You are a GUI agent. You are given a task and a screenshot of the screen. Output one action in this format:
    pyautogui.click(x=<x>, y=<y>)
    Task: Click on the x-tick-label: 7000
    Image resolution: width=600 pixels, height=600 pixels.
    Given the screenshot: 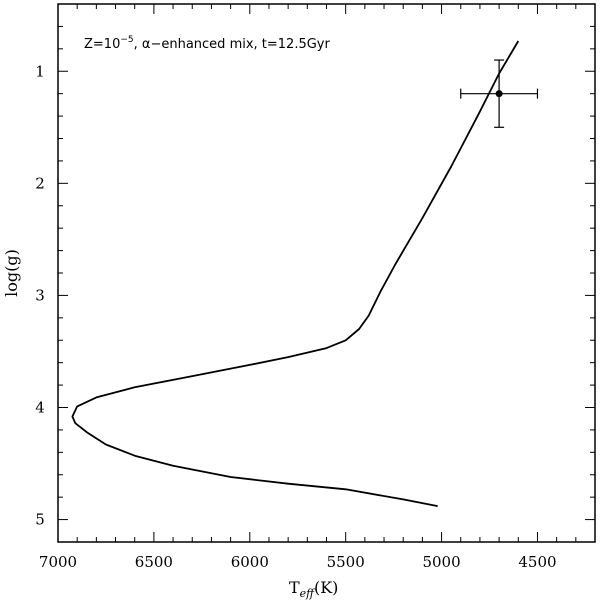 What is the action you would take?
    pyautogui.click(x=58, y=562)
    